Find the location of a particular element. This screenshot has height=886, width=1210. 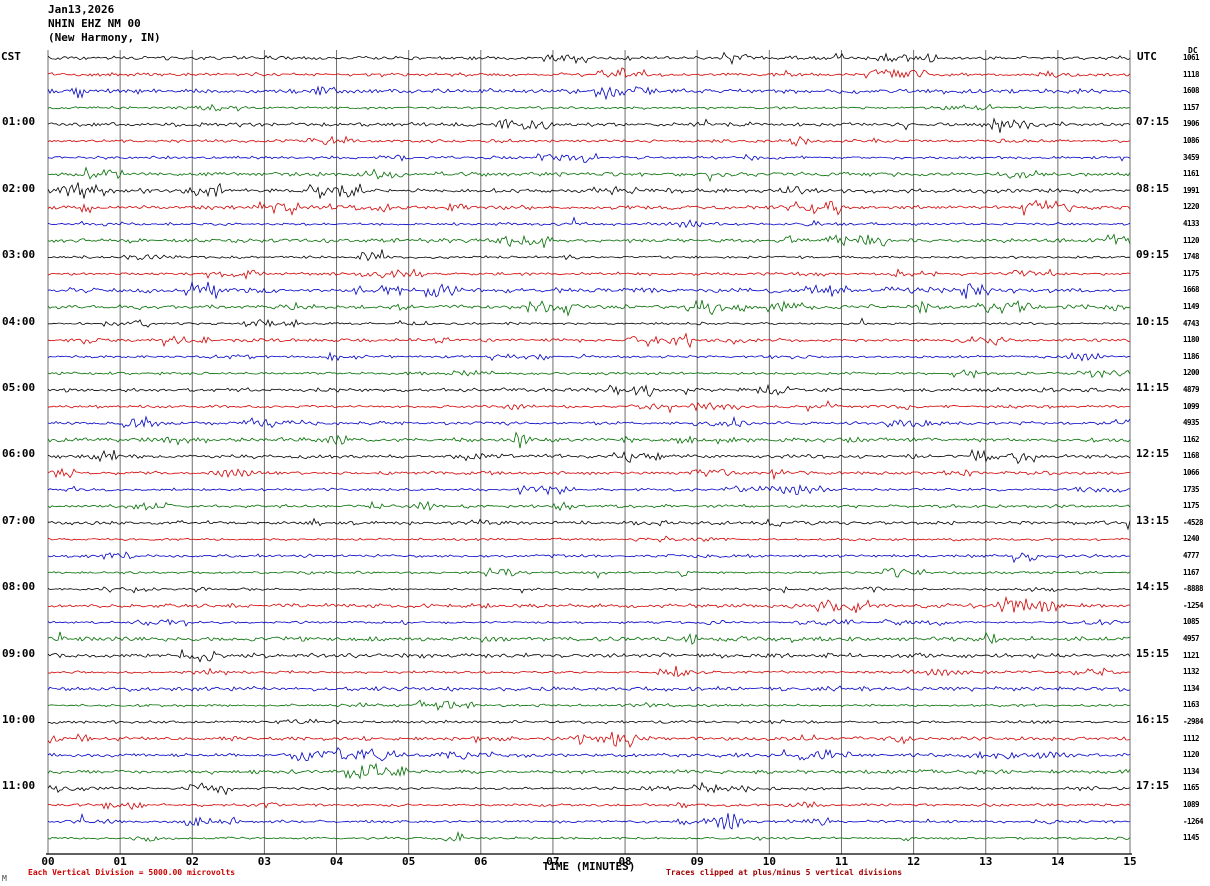

utc-hour-label: 08:15 is located at coordinates (1153, 188).